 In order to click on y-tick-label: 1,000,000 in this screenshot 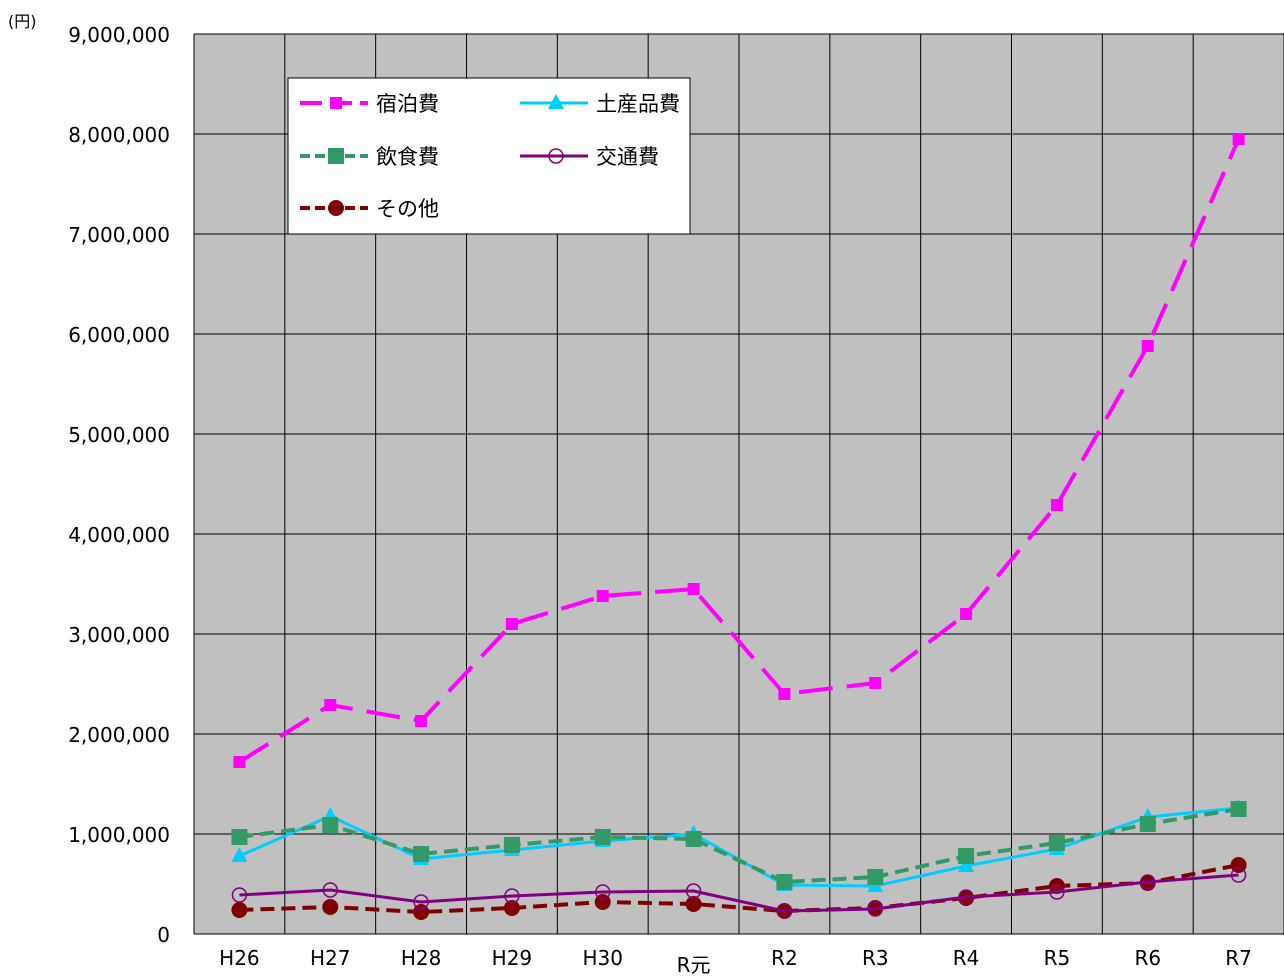, I will do `click(119, 835)`.